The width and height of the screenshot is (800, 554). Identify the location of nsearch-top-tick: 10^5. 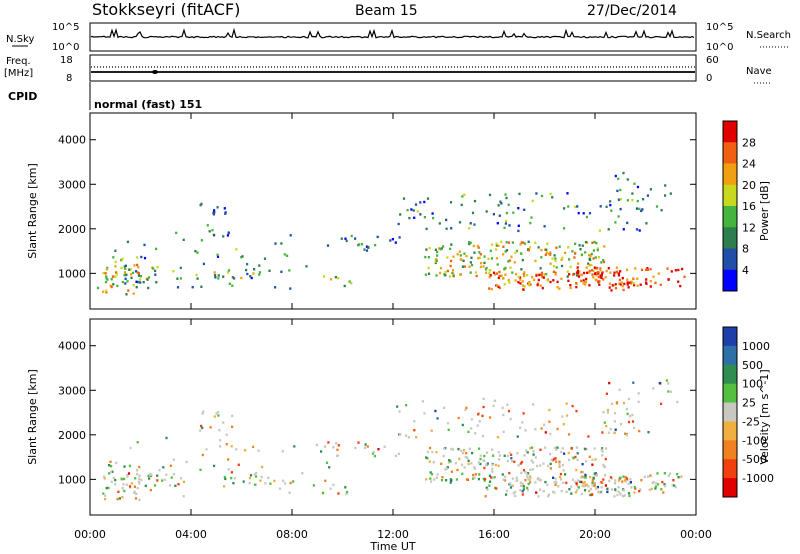
(719, 27).